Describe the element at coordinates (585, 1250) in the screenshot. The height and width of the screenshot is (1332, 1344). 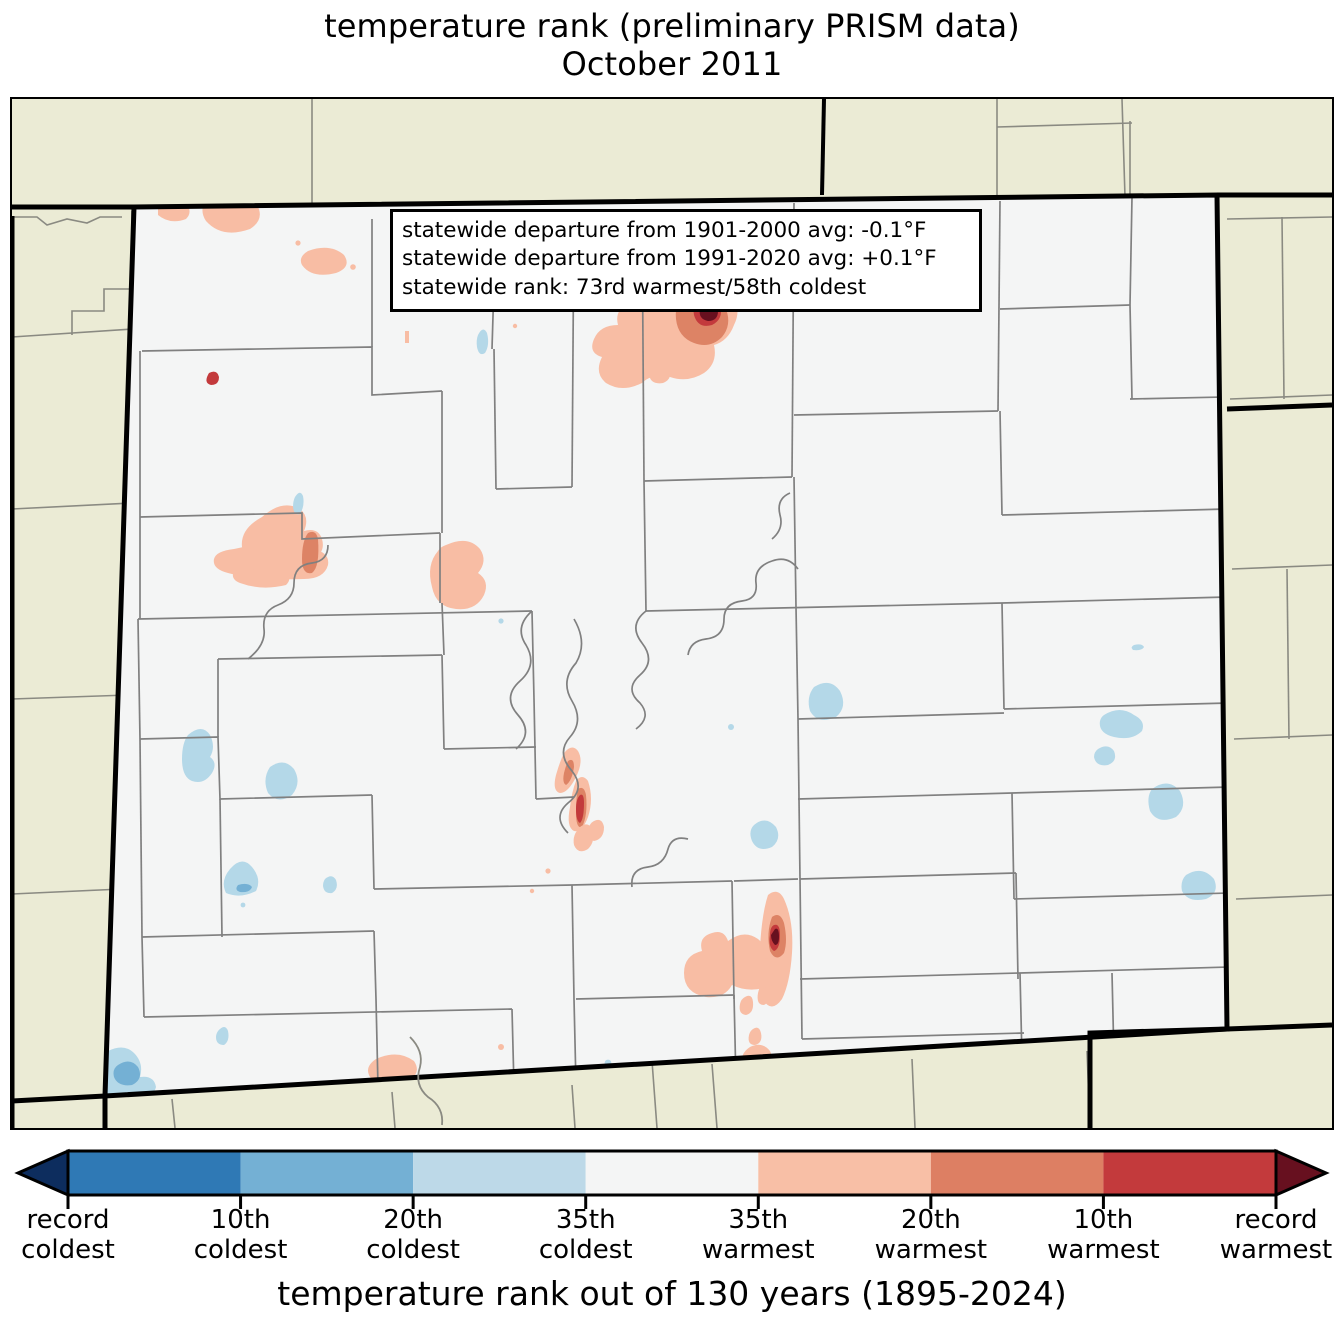
I see `colorbar-label-3-bottom: coldest` at that location.